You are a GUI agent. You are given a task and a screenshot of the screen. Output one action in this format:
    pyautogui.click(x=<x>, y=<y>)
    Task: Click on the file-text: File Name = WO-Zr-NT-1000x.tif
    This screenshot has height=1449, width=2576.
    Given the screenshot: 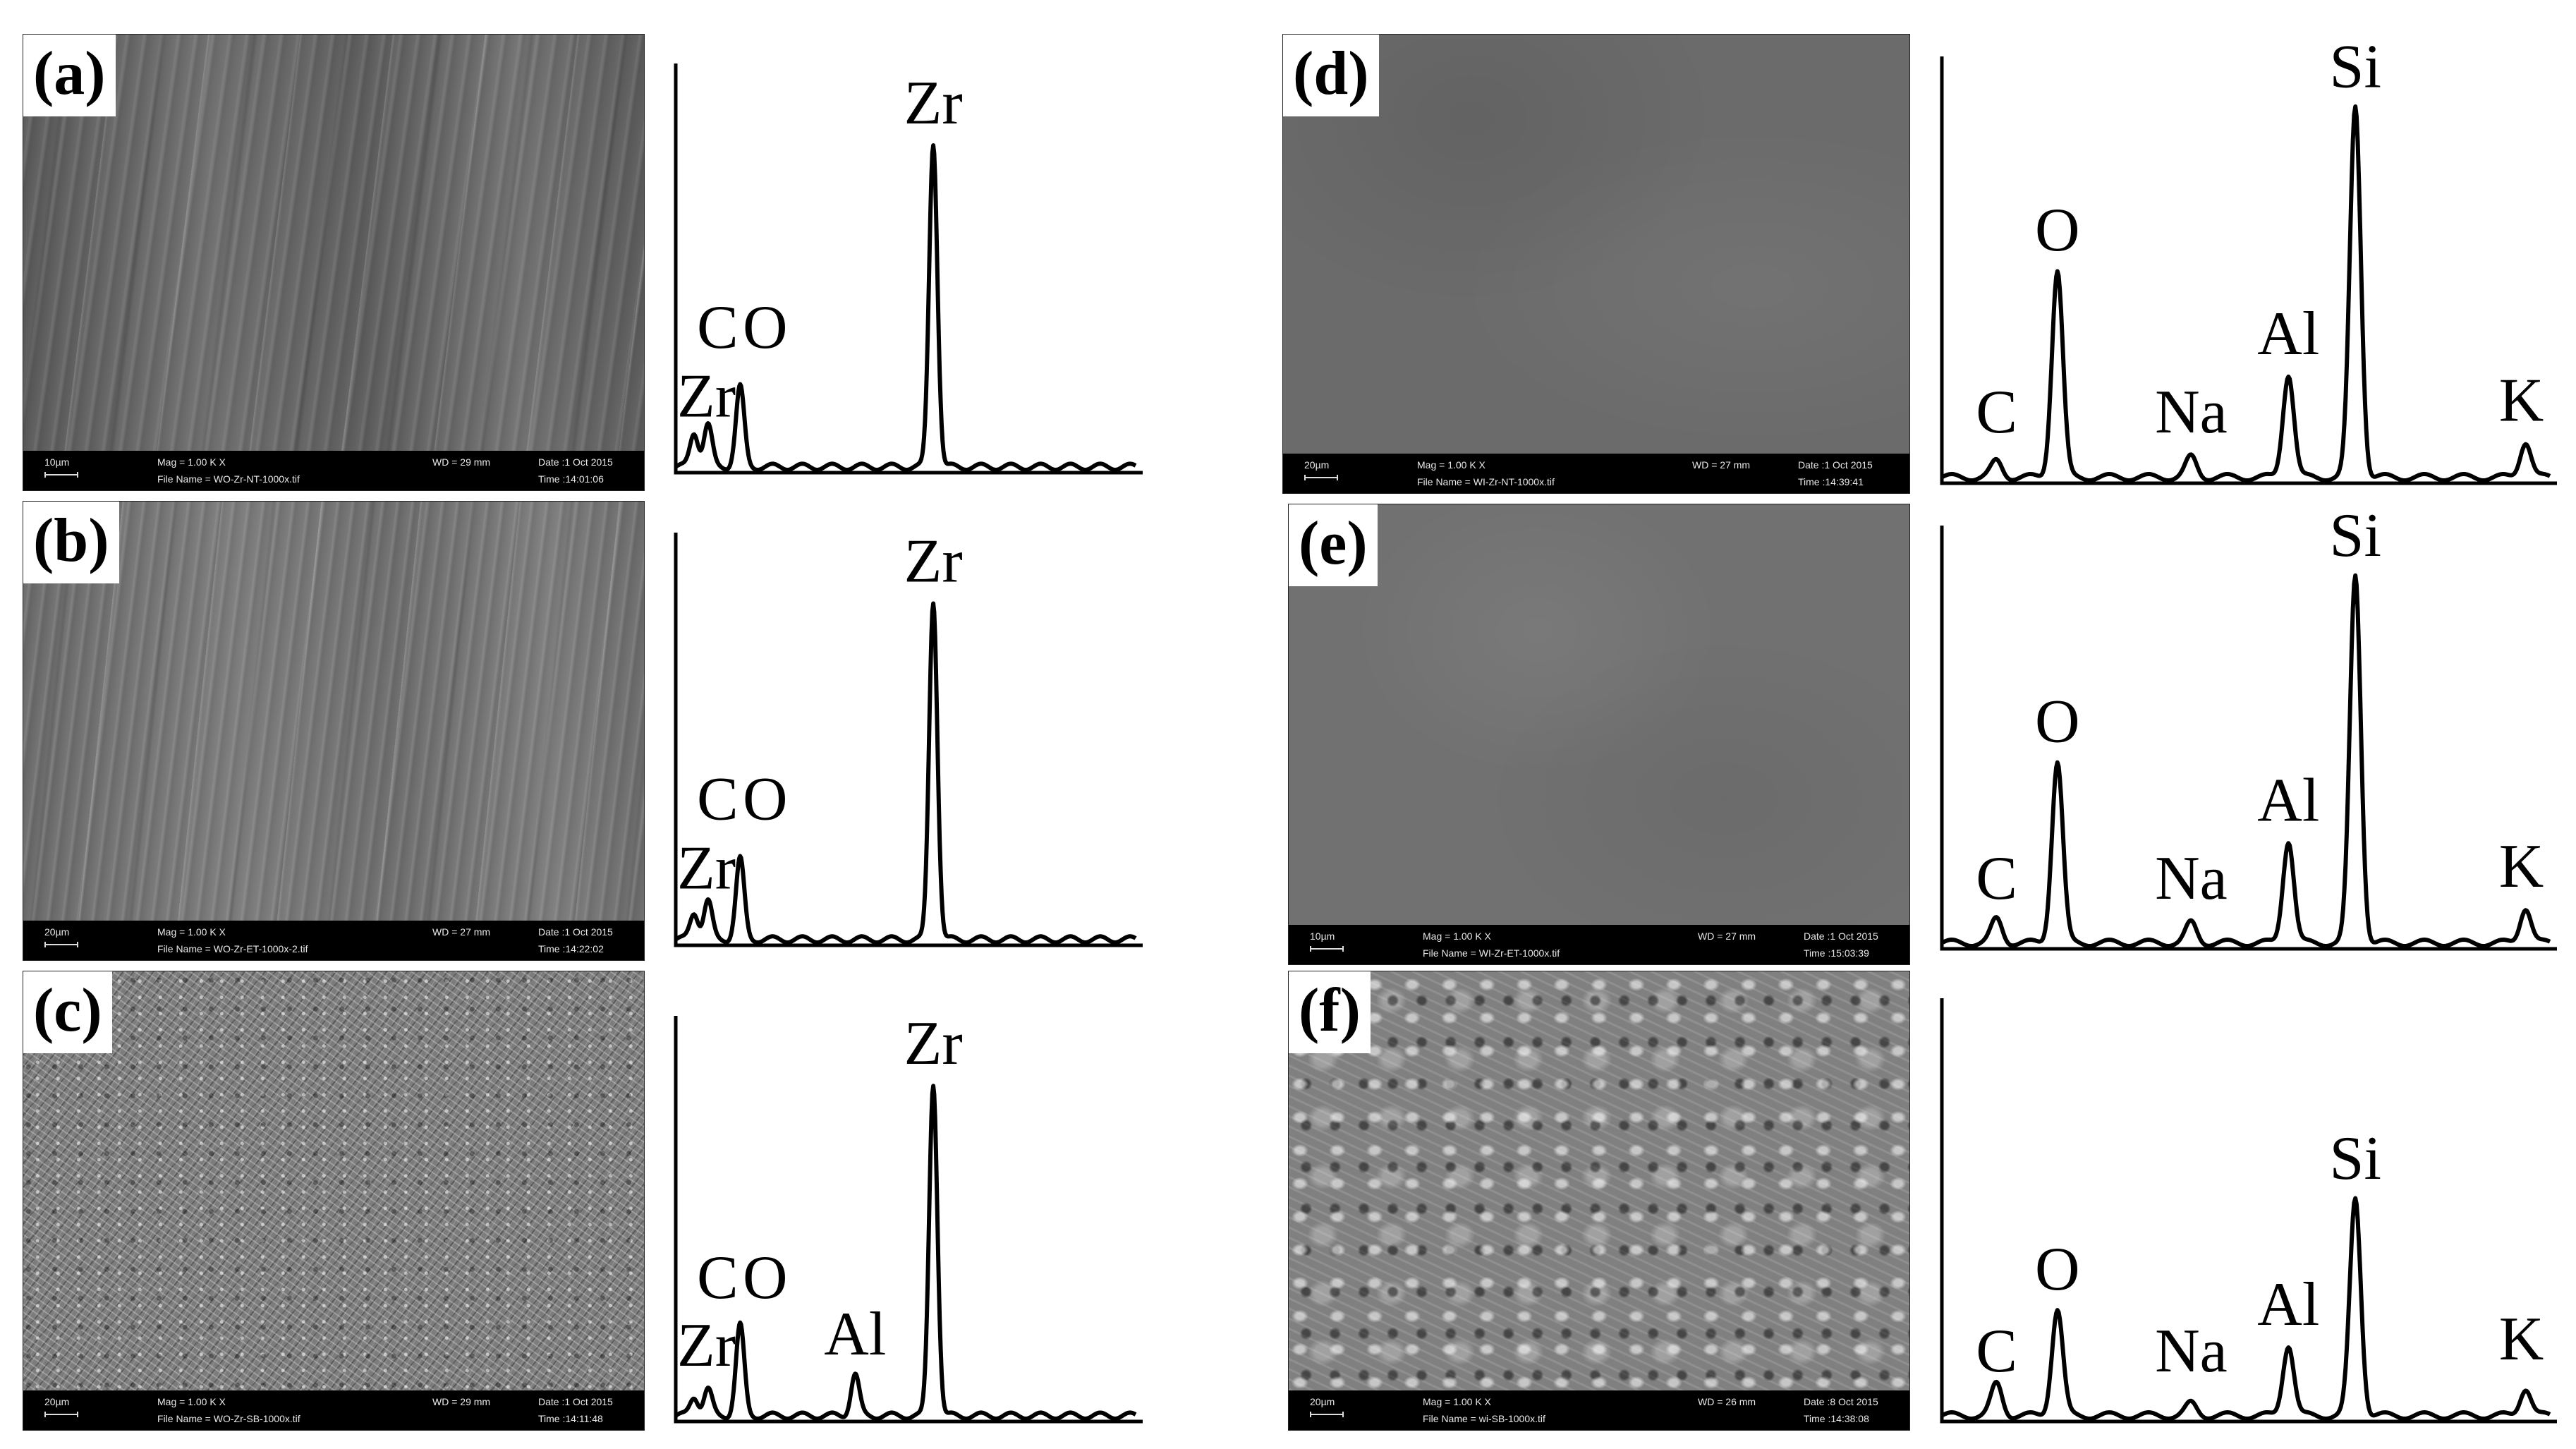 What is the action you would take?
    pyautogui.click(x=228, y=479)
    